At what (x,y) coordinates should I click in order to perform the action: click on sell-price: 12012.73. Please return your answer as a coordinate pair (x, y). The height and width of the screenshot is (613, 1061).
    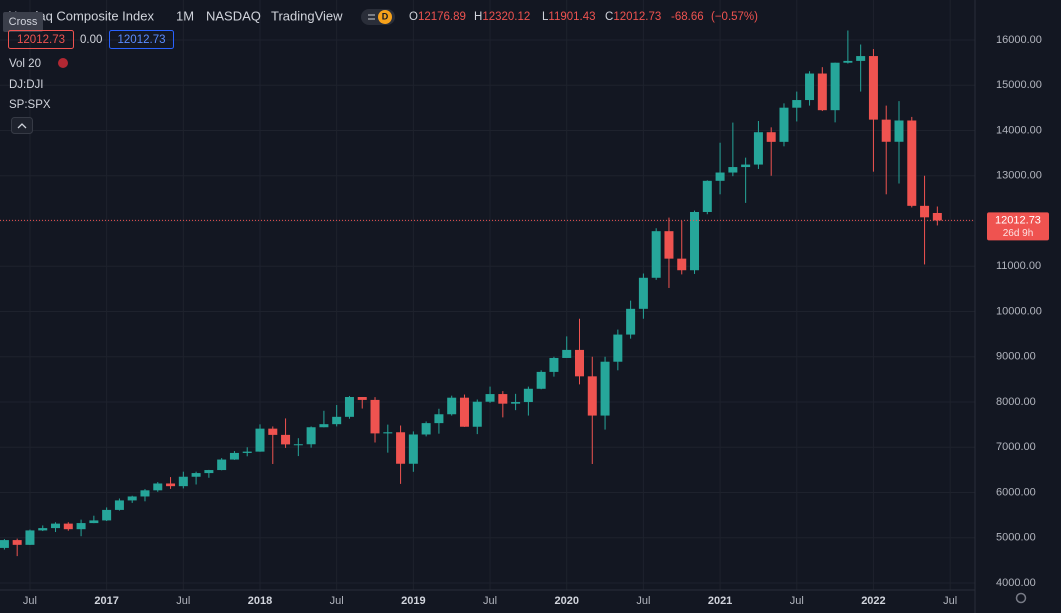
    Looking at the image, I should click on (41, 40).